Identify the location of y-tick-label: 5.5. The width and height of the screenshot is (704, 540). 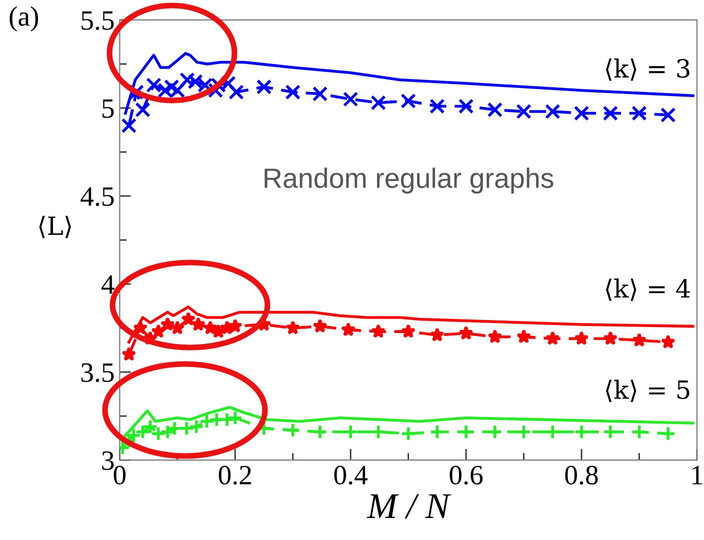
(98, 20).